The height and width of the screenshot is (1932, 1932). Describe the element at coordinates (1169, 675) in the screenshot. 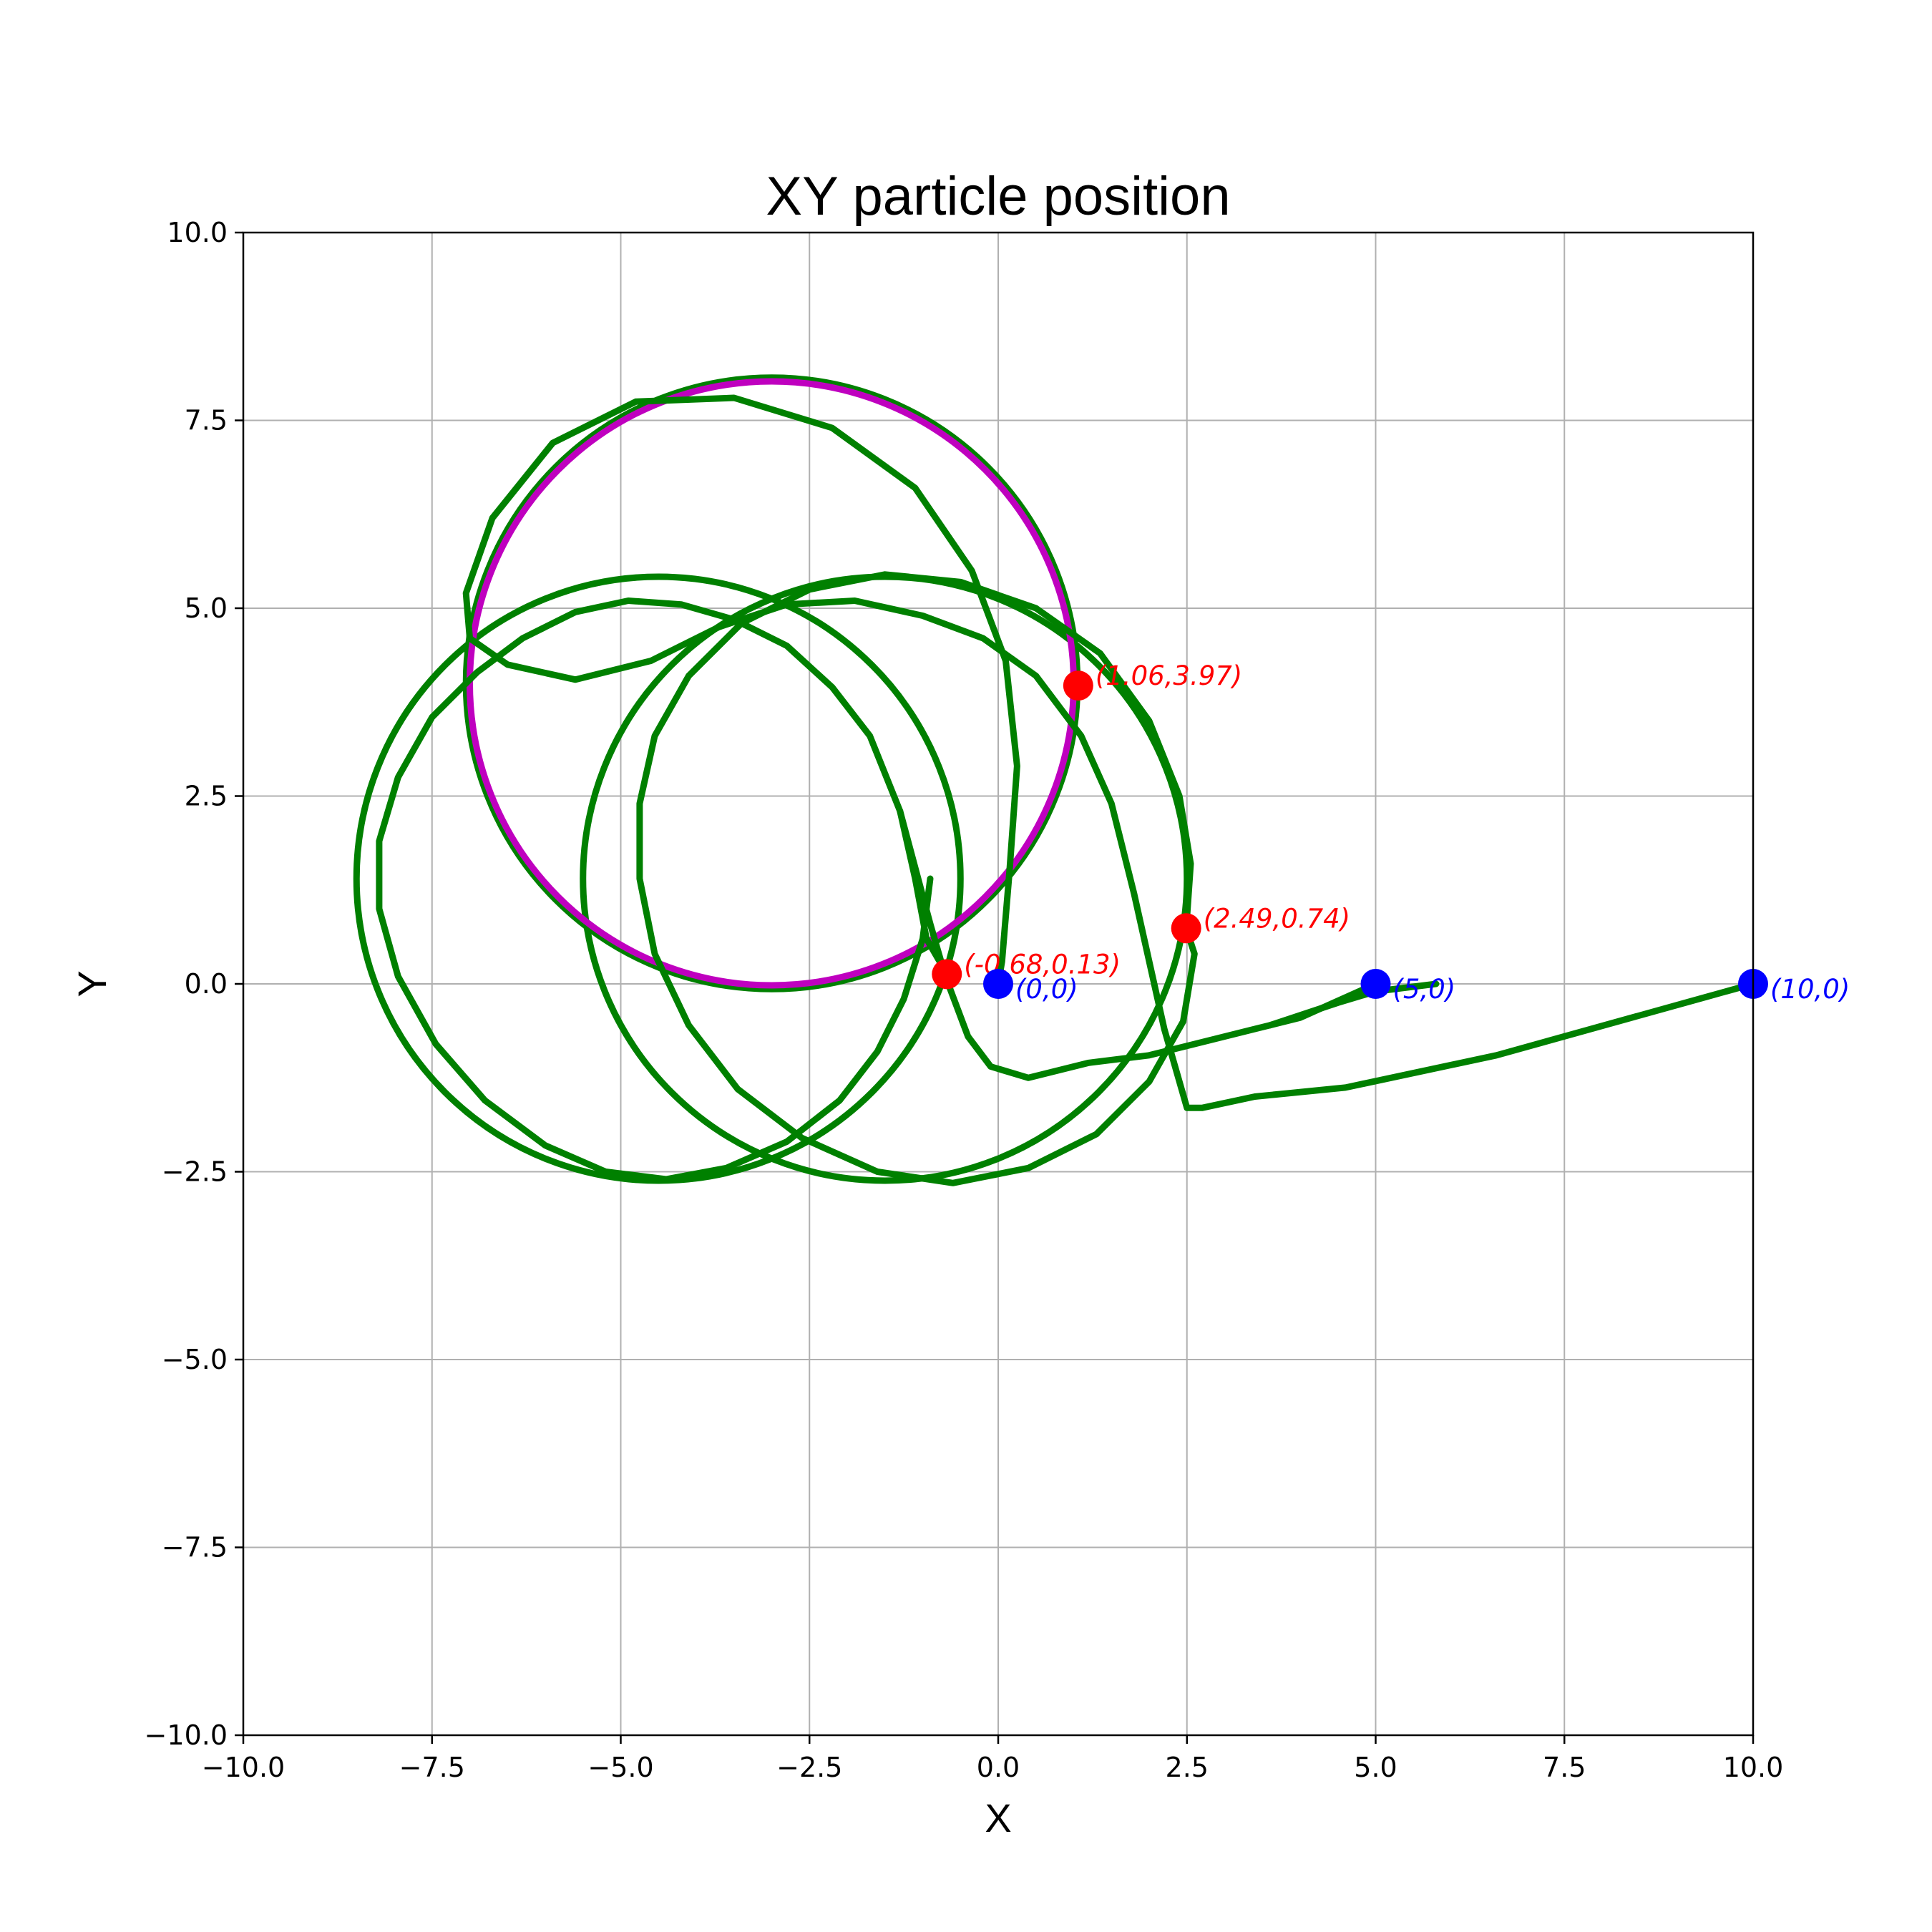

I see `position-label-0: (1.06,3.97)` at that location.